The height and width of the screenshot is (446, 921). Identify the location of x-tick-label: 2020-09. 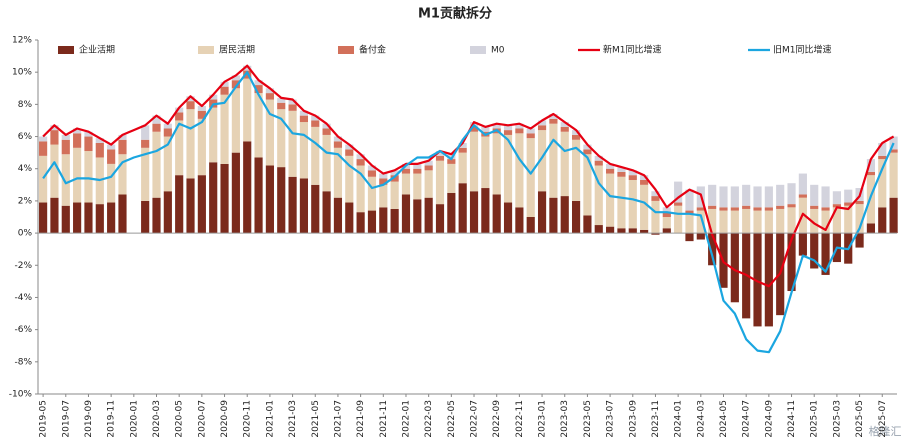
(225, 419).